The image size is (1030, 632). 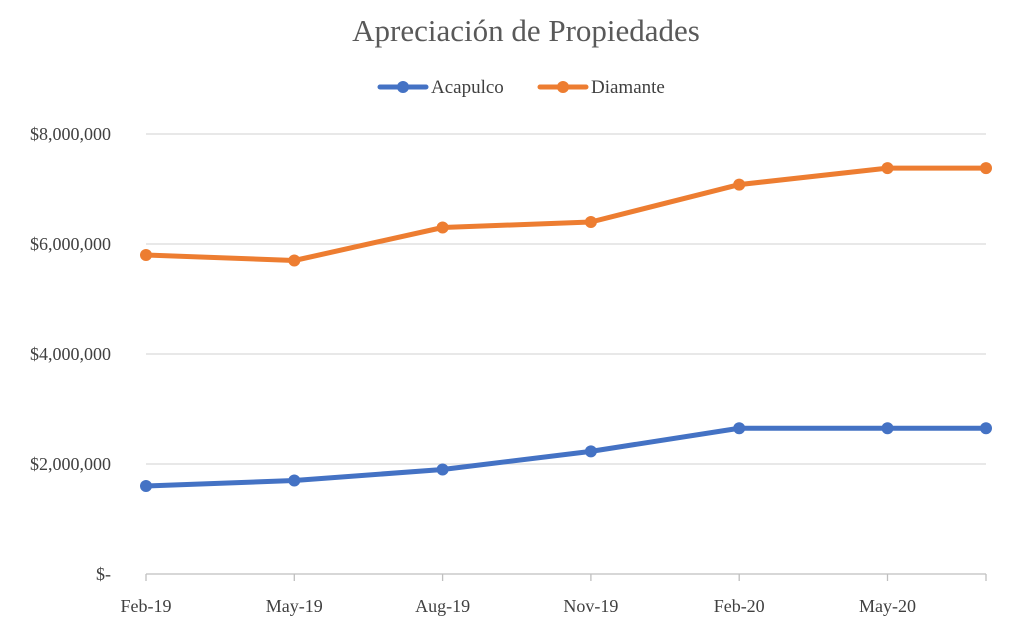 I want to click on legend: Acapulco Diamante, so click(x=521, y=87).